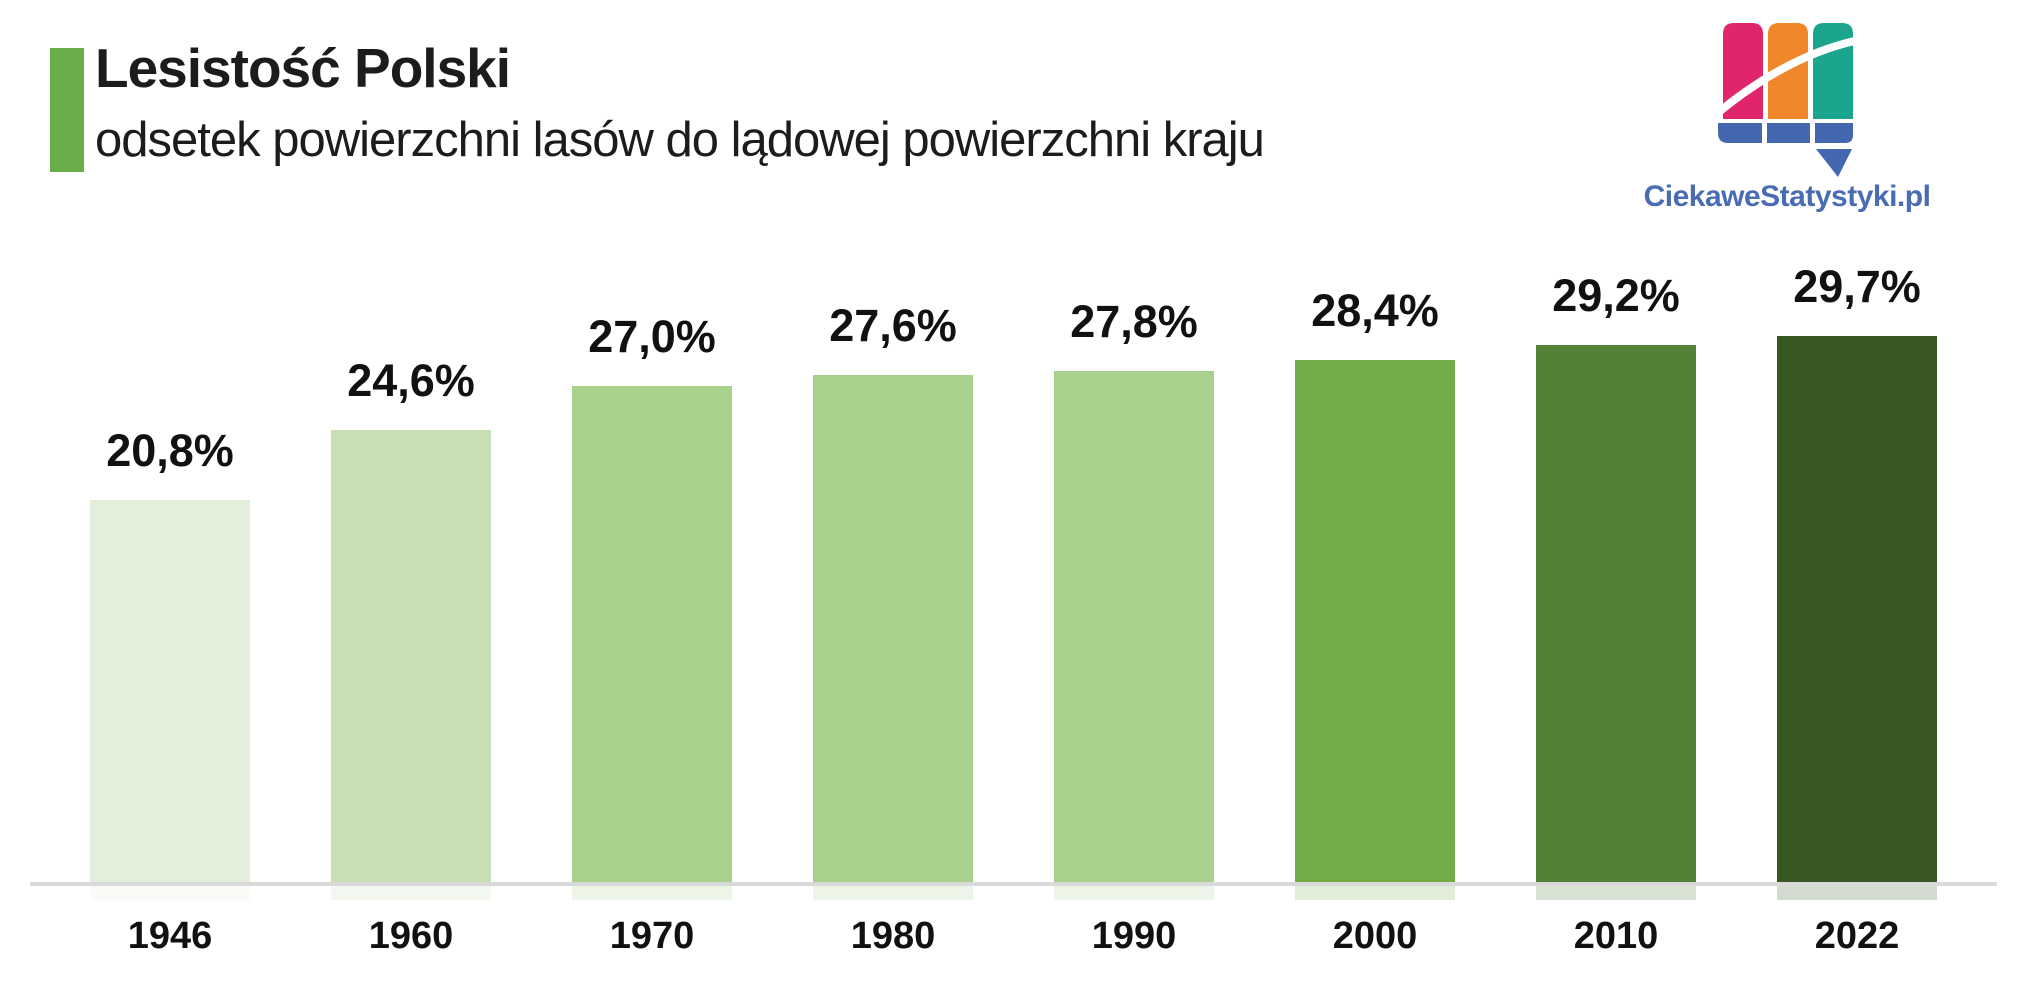  Describe the element at coordinates (170, 936) in the screenshot. I see `x-tick-label: 1946` at that location.